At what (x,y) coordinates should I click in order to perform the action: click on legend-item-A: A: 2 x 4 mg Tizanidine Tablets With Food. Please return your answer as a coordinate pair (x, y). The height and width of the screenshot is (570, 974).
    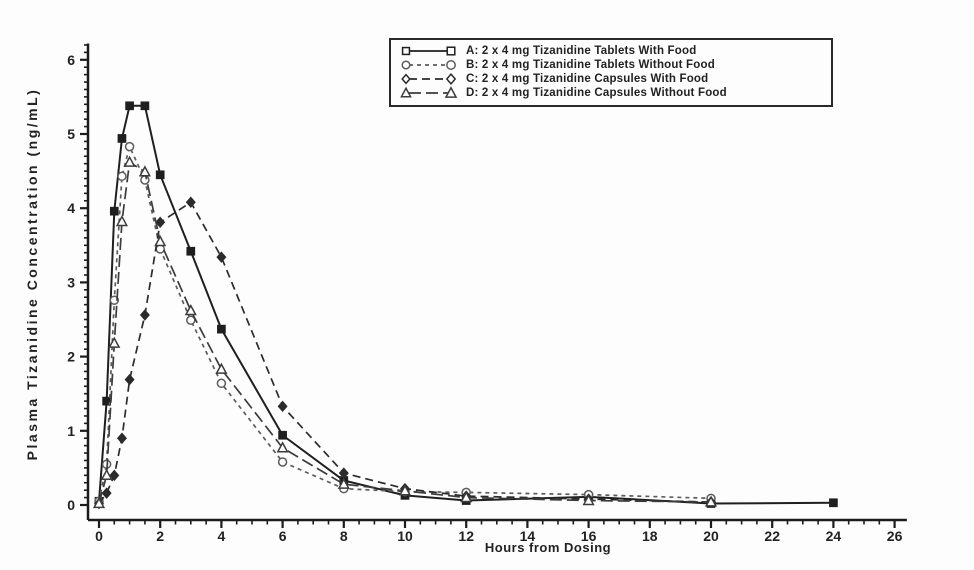
    Looking at the image, I should click on (611, 51).